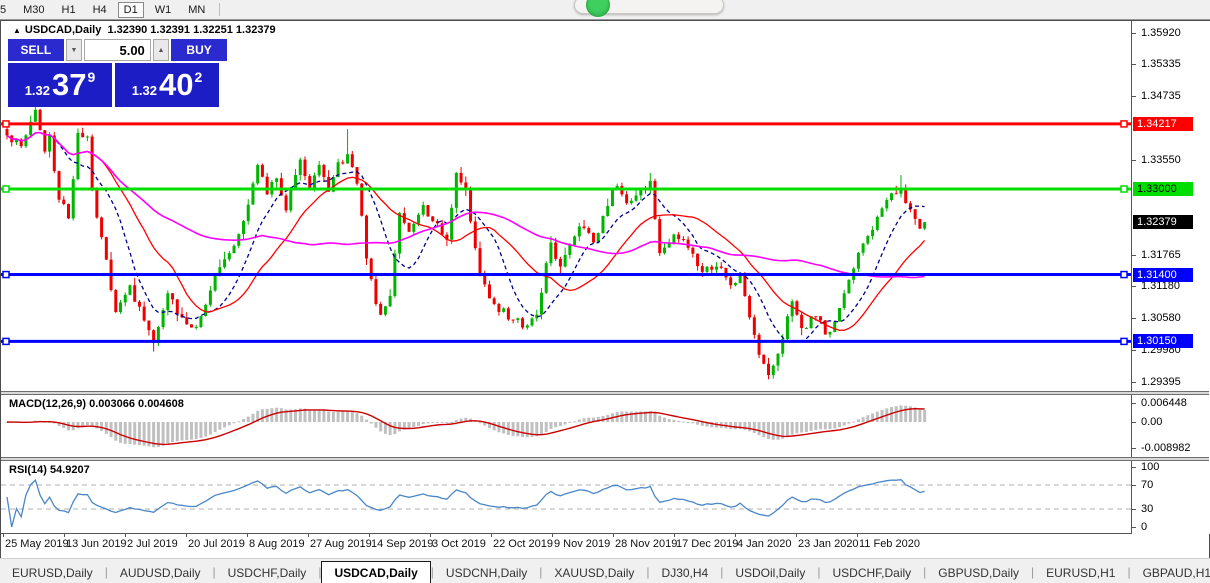 The height and width of the screenshot is (583, 1210). Describe the element at coordinates (167, 85) in the screenshot. I see `ask-price-box: 1.32 40 2` at that location.